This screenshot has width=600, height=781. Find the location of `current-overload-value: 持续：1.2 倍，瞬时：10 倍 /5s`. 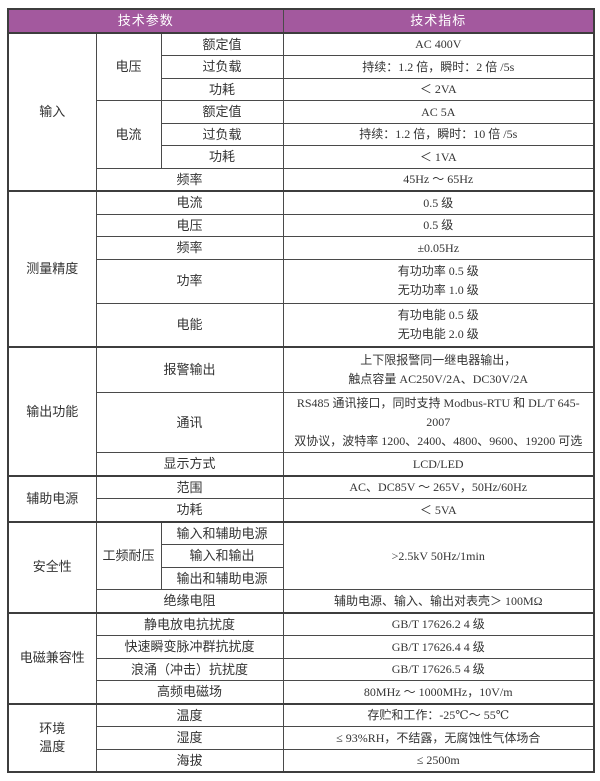

current-overload-value: 持续：1.2 倍，瞬时：10 倍 /5s is located at coordinates (438, 134).